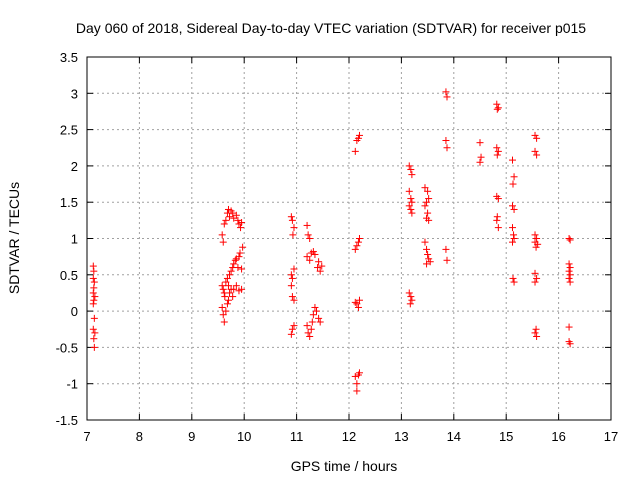 Image resolution: width=640 pixels, height=480 pixels. I want to click on x-tick-label: 17, so click(611, 436).